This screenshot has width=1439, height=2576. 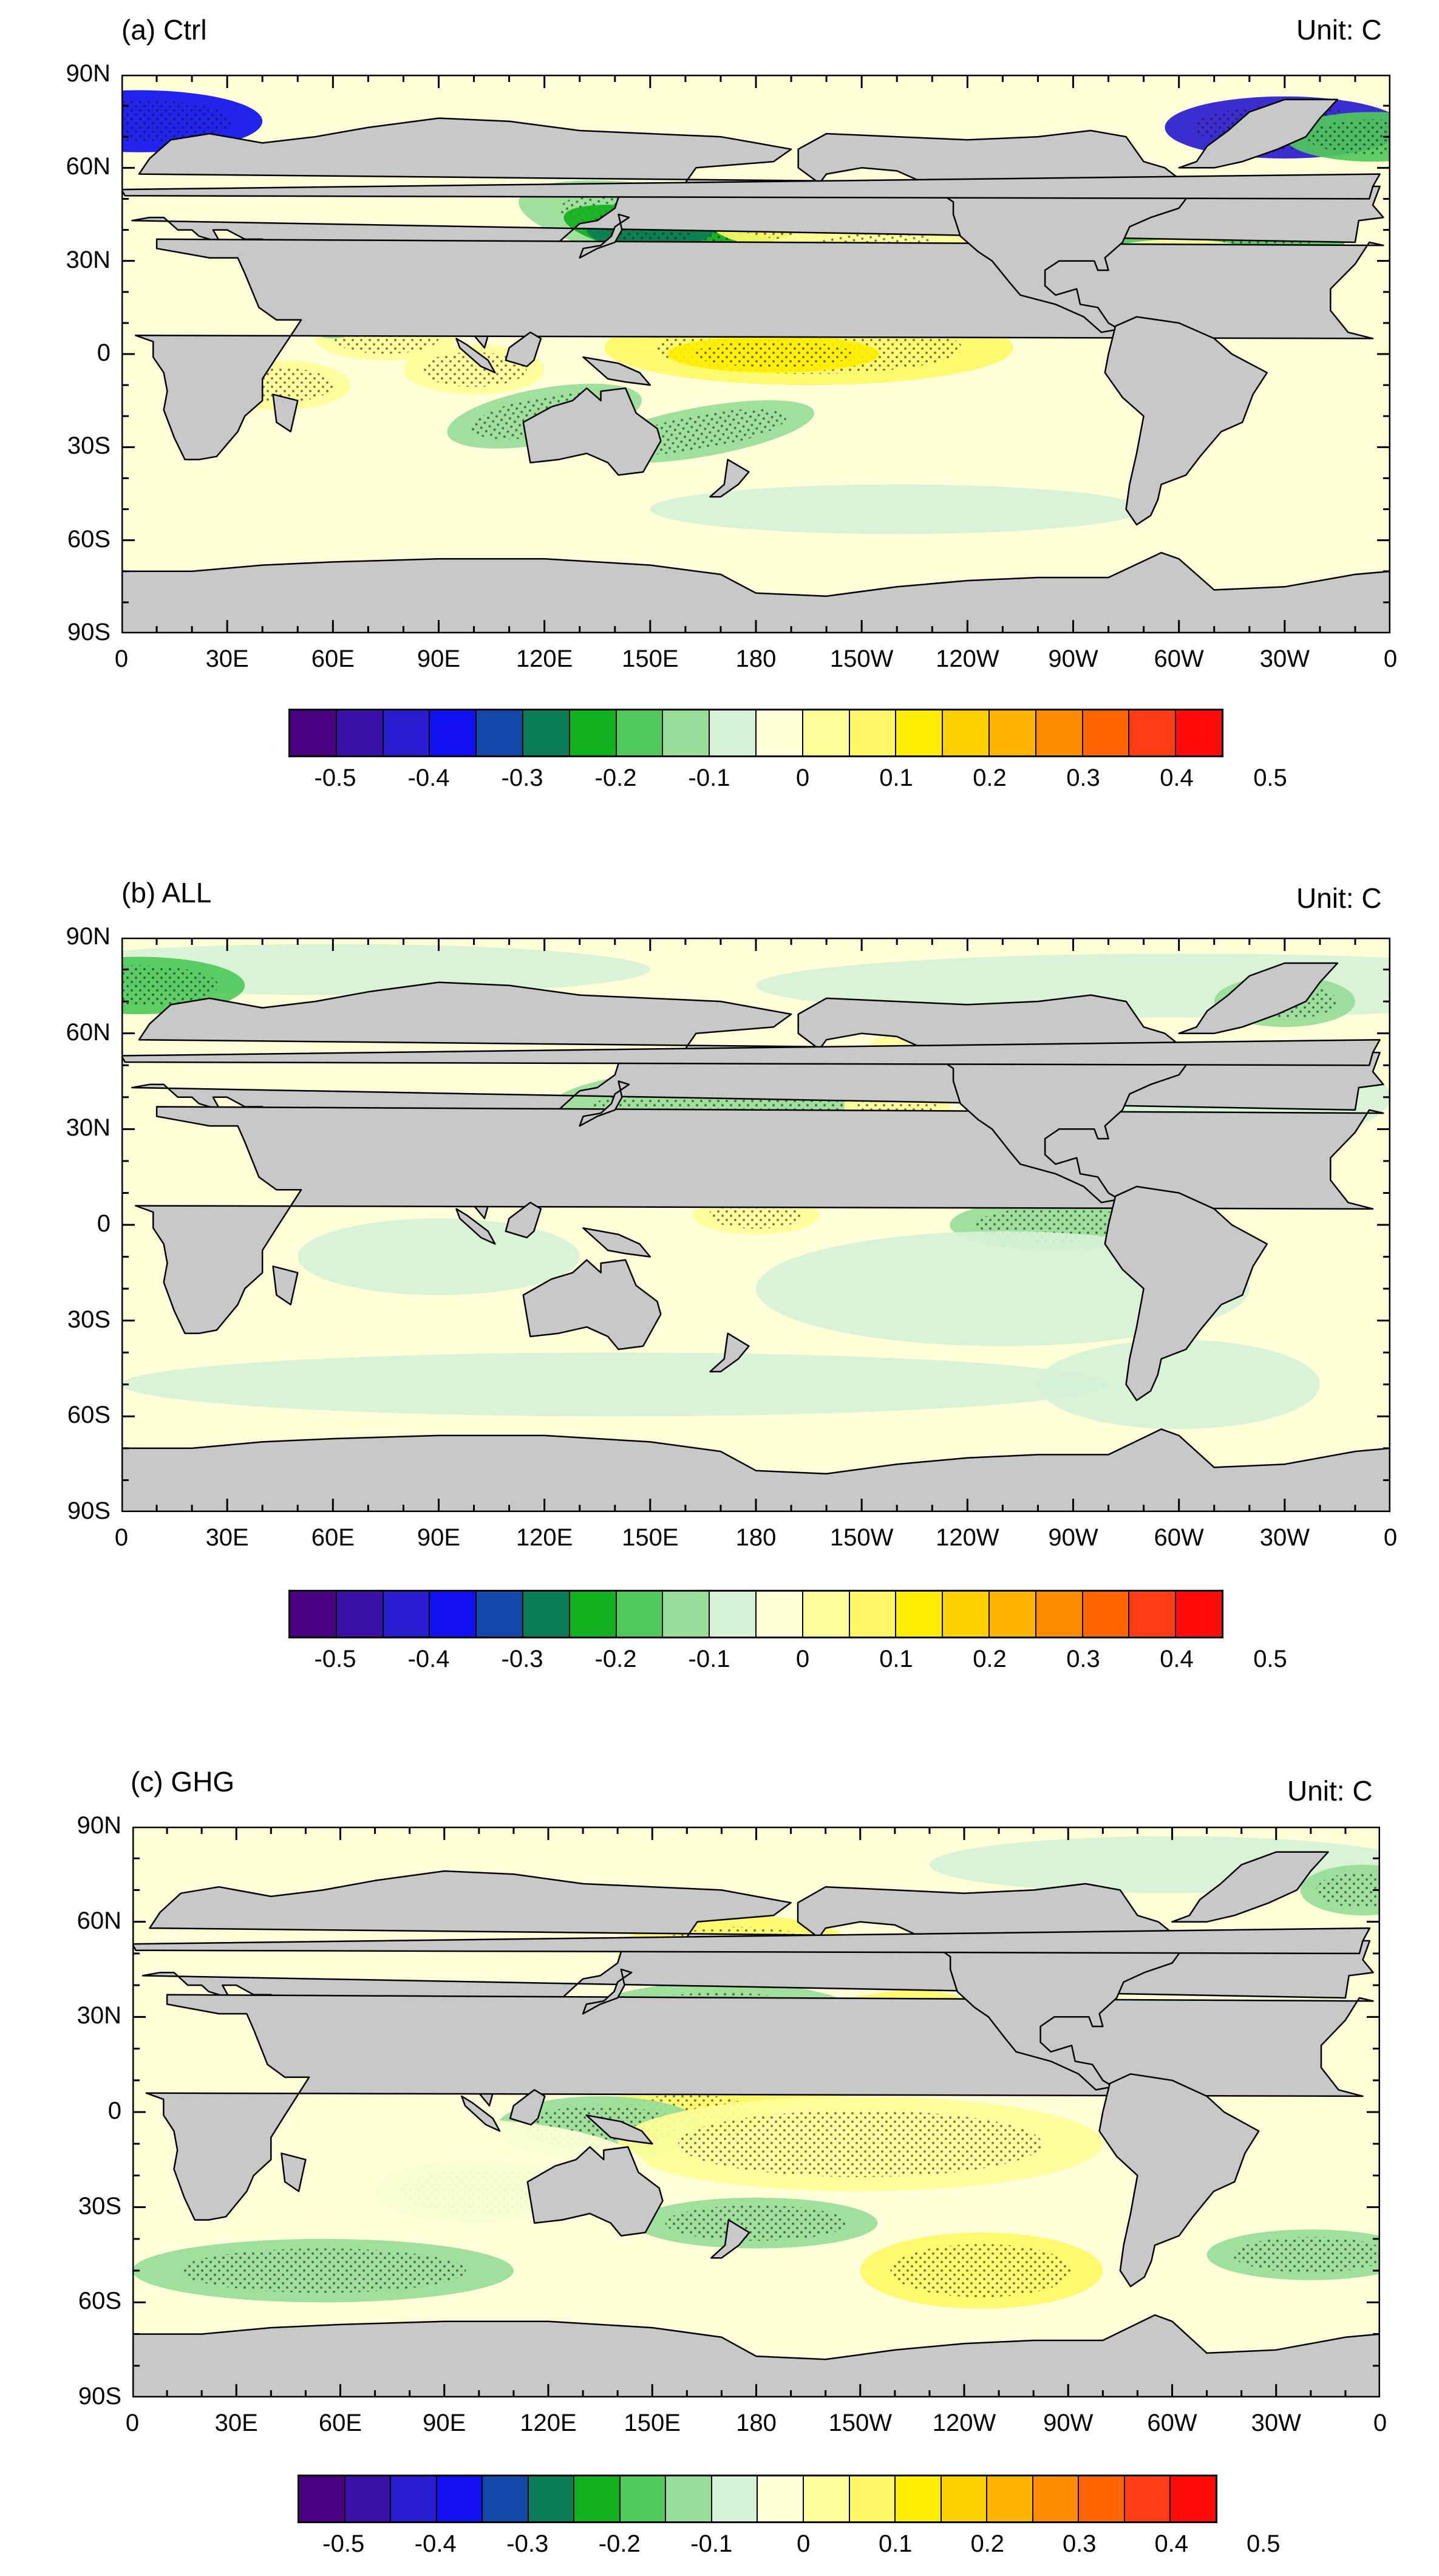 What do you see at coordinates (1339, 30) in the screenshot?
I see `unit-label: Unit: C` at bounding box center [1339, 30].